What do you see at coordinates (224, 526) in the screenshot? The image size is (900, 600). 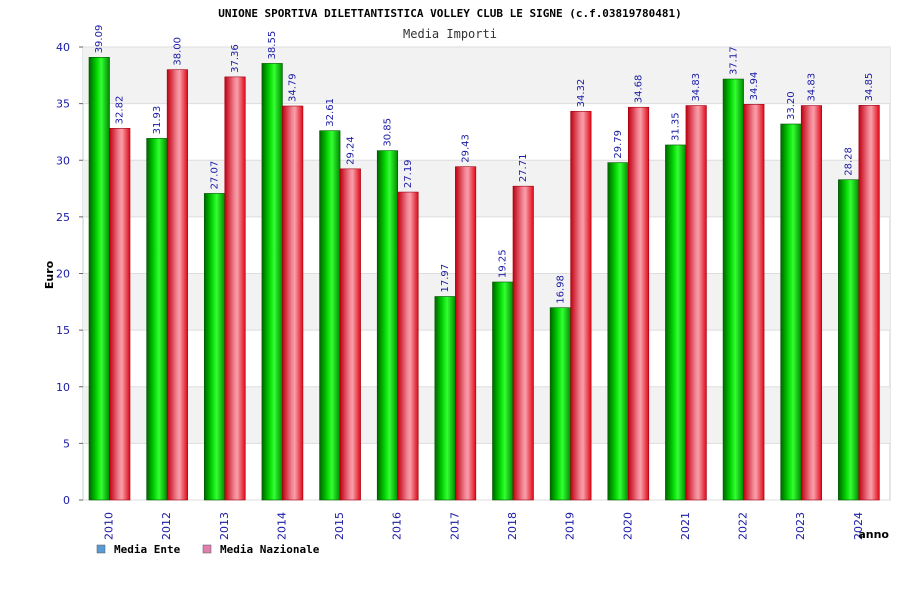 I see `x-tick-label: 2013` at bounding box center [224, 526].